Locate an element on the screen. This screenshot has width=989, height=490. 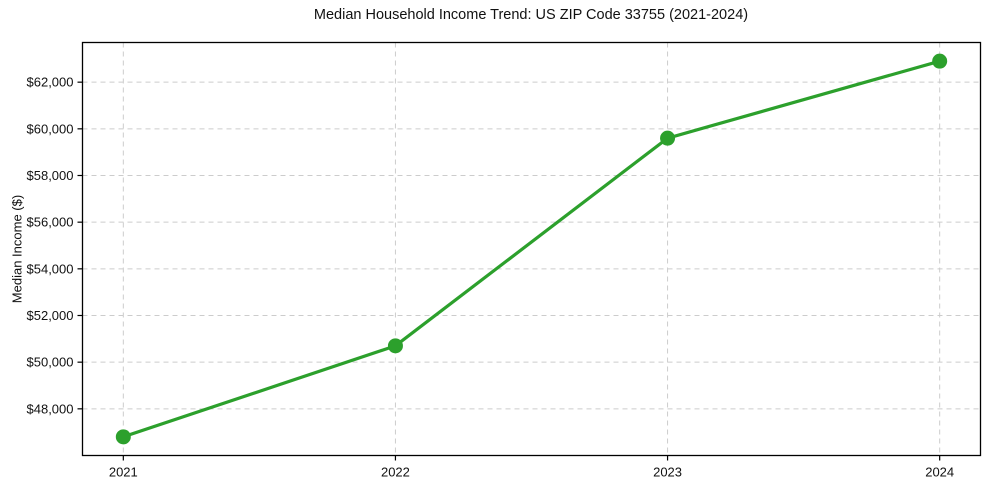
y-tick-label: $60,000 is located at coordinates (50, 128).